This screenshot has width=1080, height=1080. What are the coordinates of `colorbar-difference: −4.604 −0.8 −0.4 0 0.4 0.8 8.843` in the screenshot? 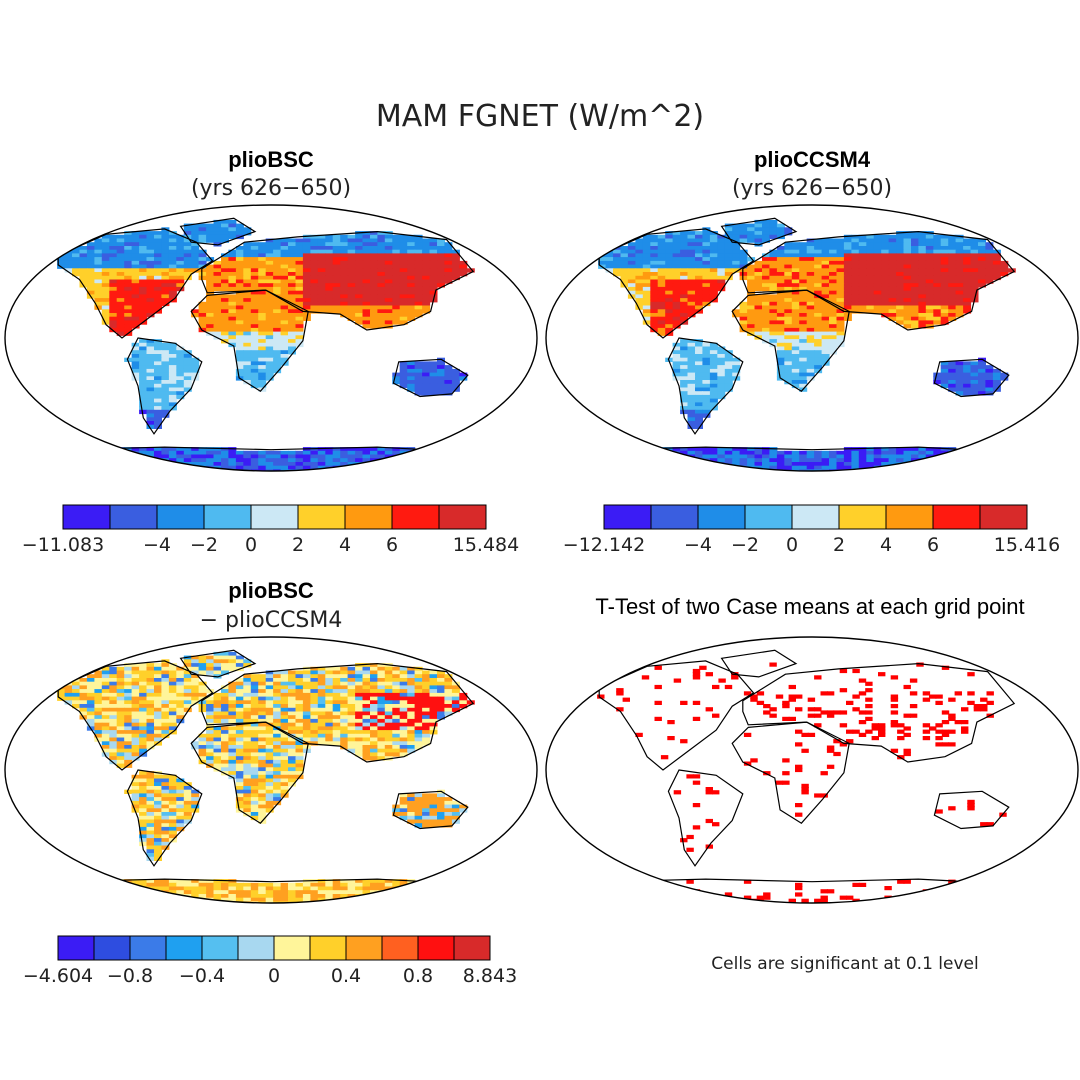 It's located at (270, 961).